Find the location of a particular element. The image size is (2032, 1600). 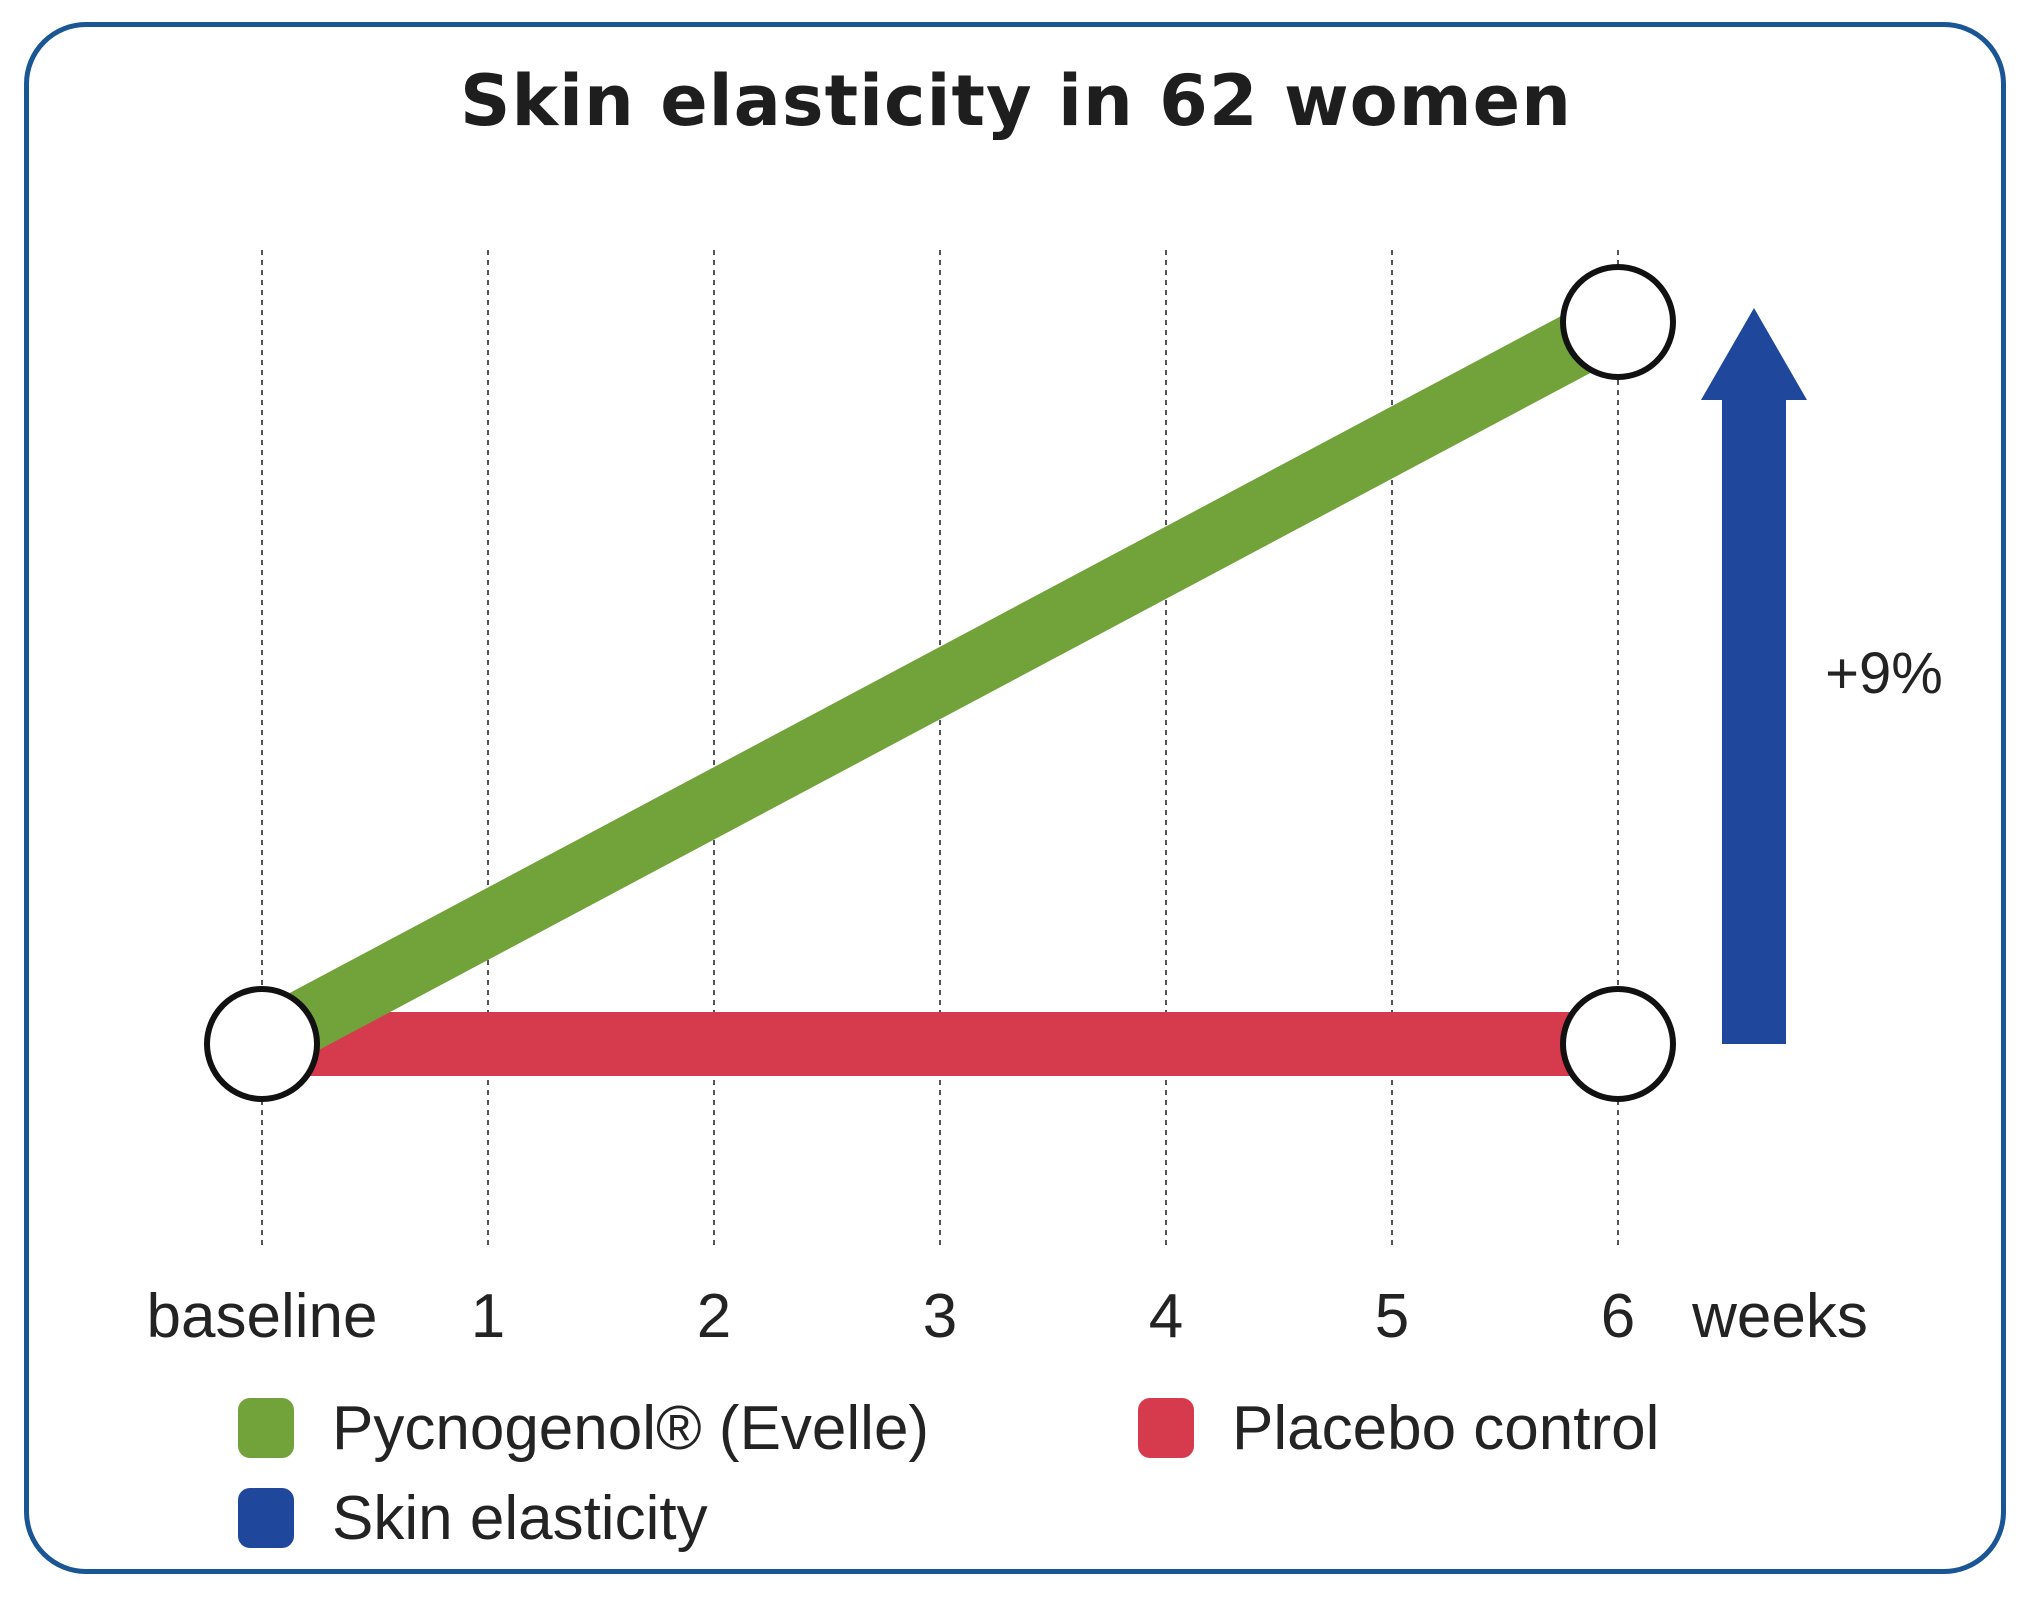

x-tick-label: 3 is located at coordinates (940, 1316).